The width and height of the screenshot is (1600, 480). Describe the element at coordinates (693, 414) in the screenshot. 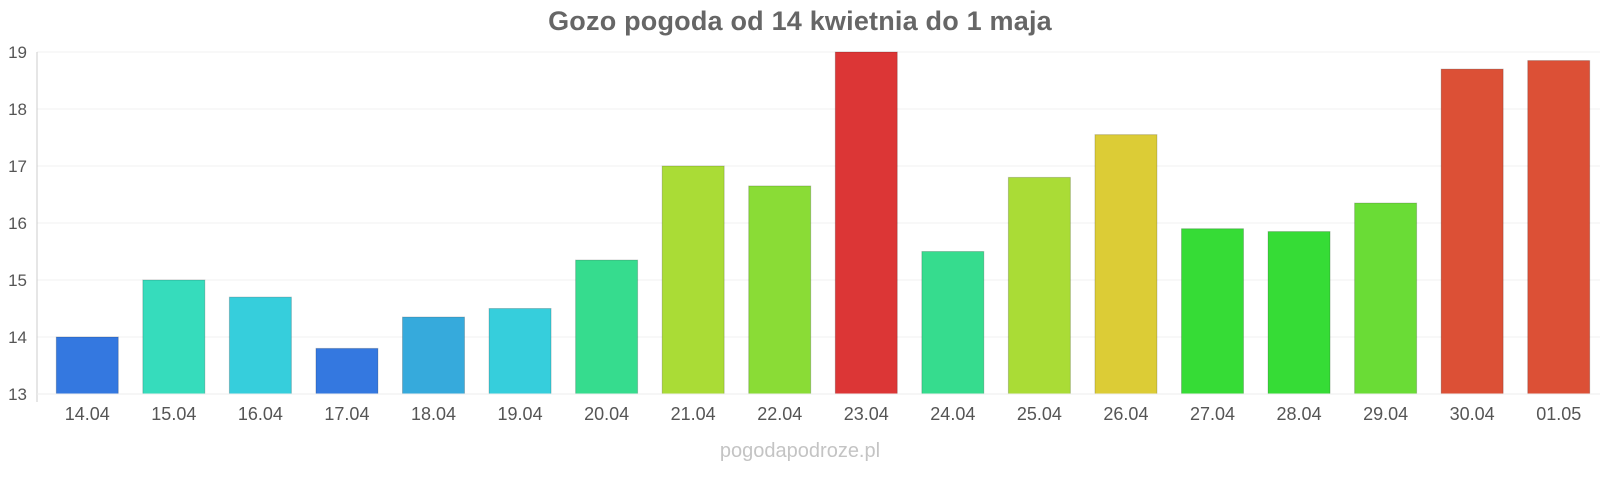

I see `x-tick-label: 21.04` at that location.